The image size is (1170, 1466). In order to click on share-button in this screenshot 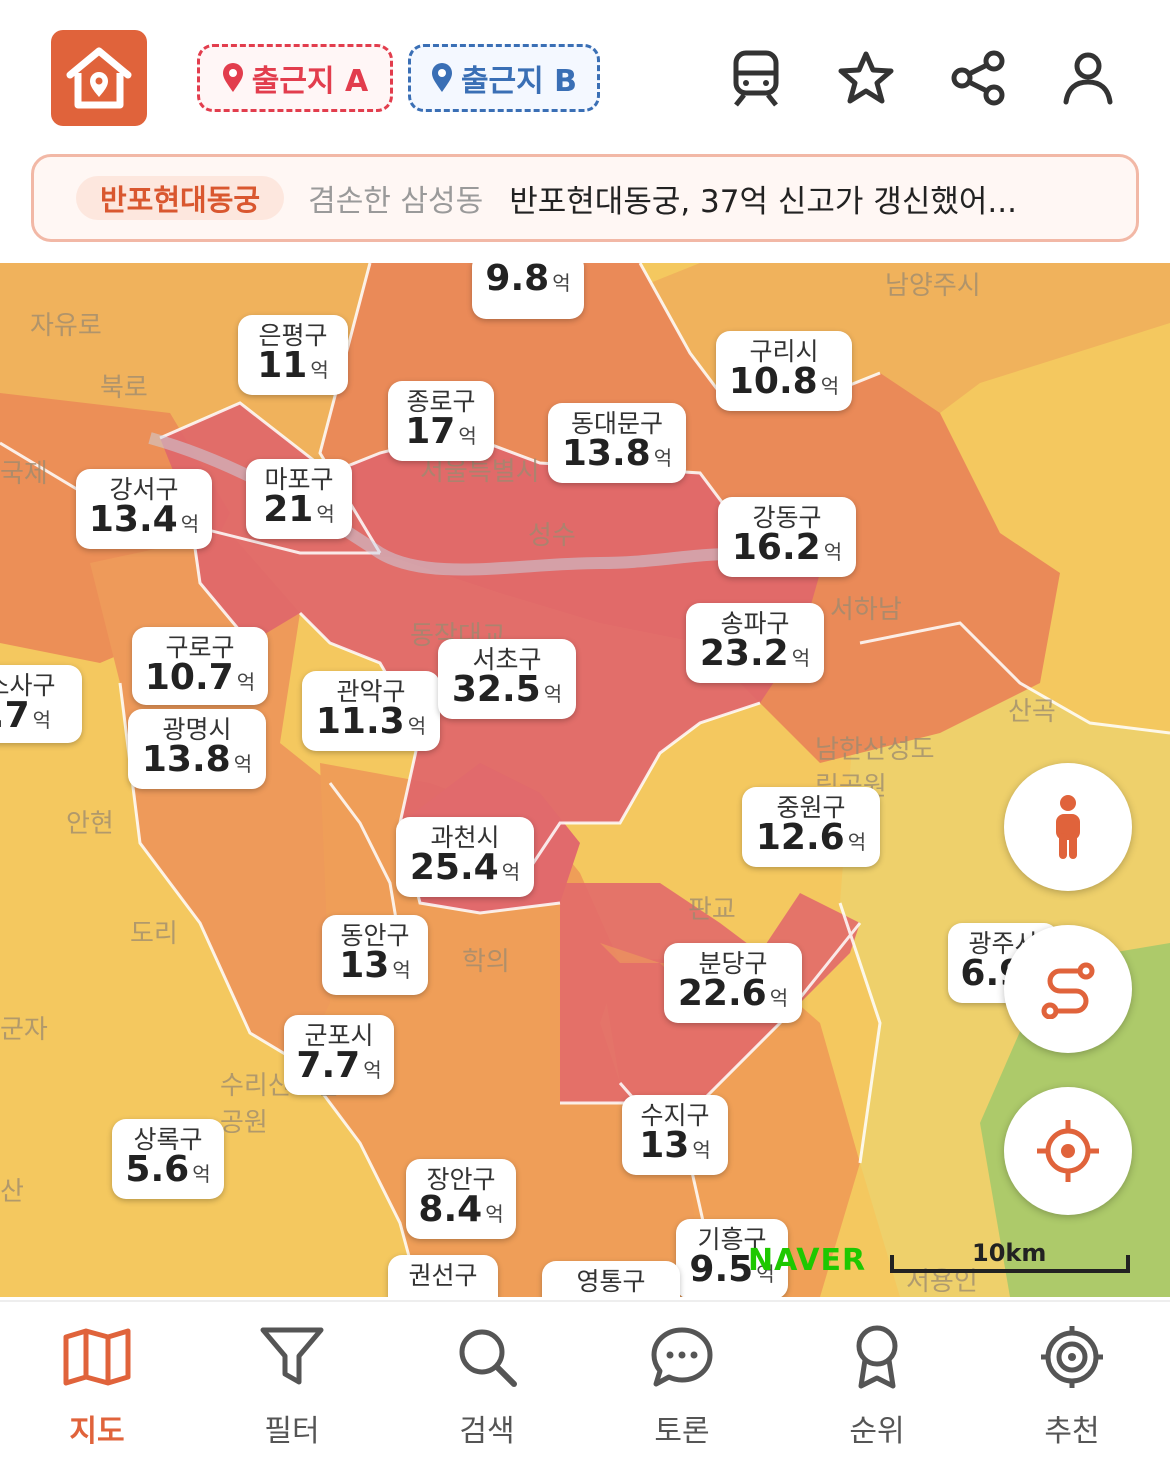, I will do `click(978, 78)`.